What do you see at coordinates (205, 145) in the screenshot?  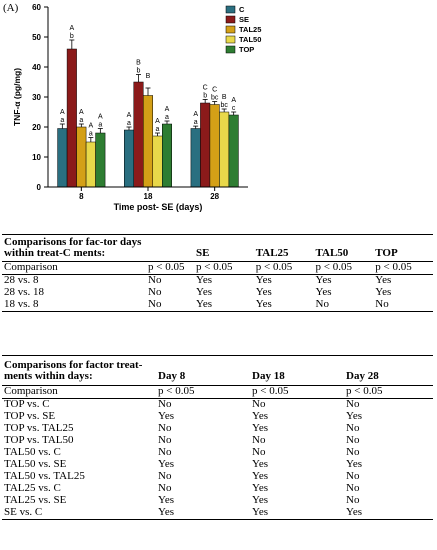 I see `bar-se-day28` at bounding box center [205, 145].